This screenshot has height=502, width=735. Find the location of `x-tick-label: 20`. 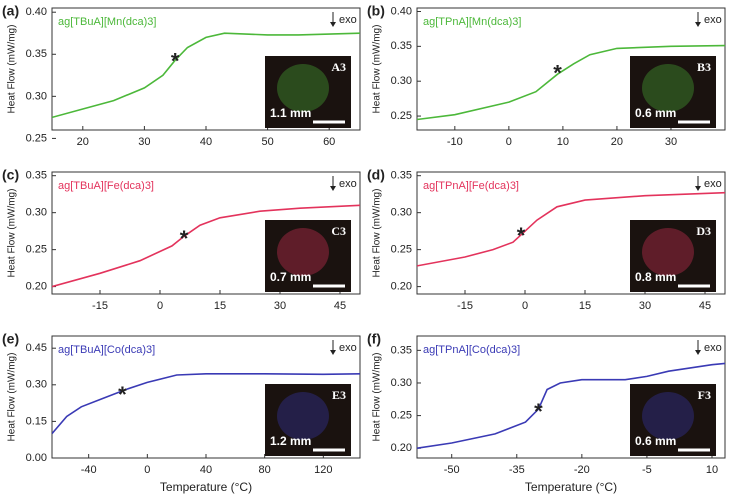

x-tick-label: 20 is located at coordinates (83, 142).